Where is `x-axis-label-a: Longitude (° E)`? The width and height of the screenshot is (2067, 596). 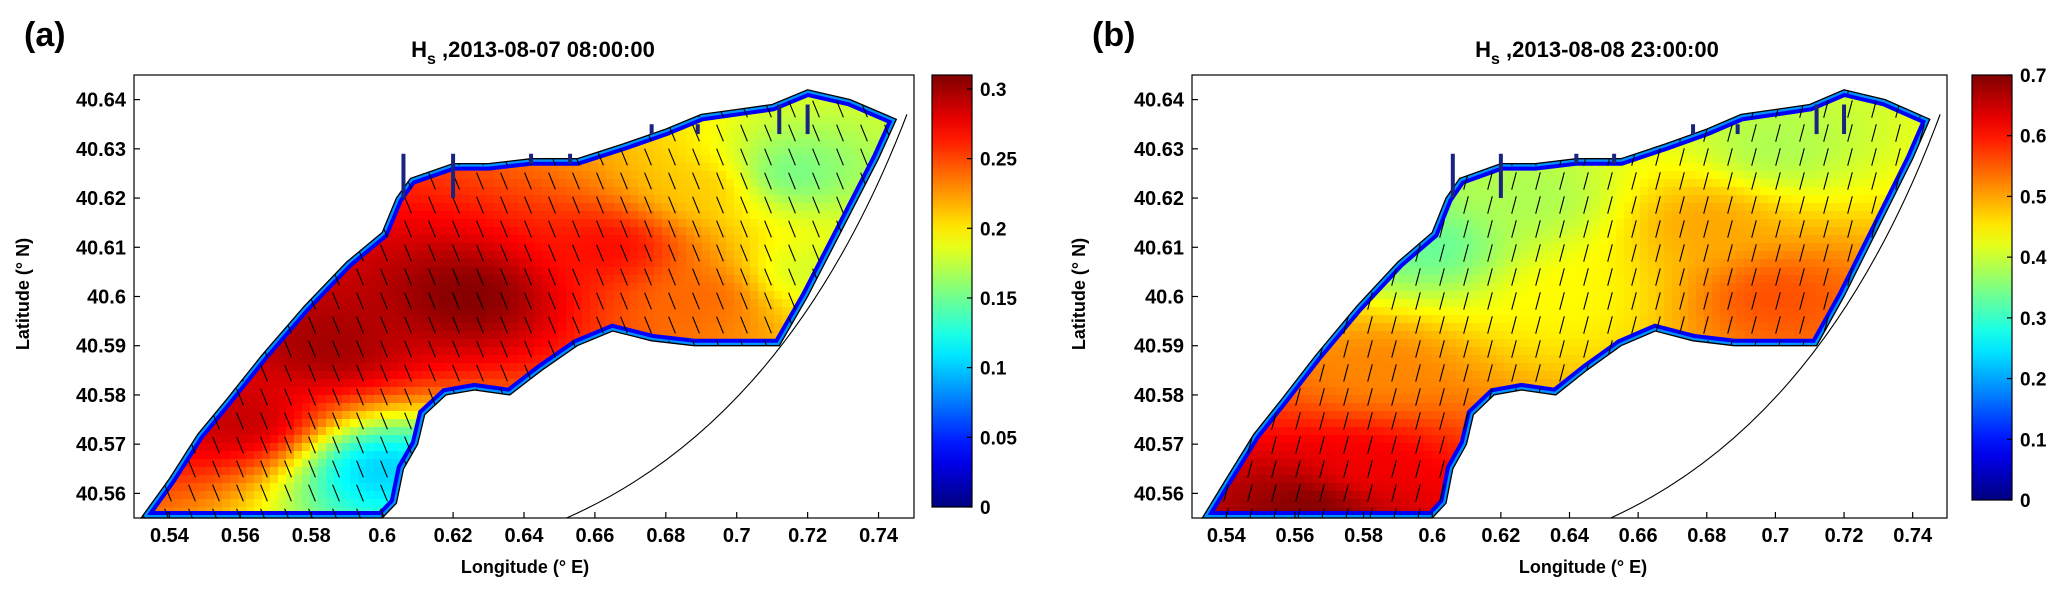 x-axis-label-a: Longitude (° E) is located at coordinates (525, 567).